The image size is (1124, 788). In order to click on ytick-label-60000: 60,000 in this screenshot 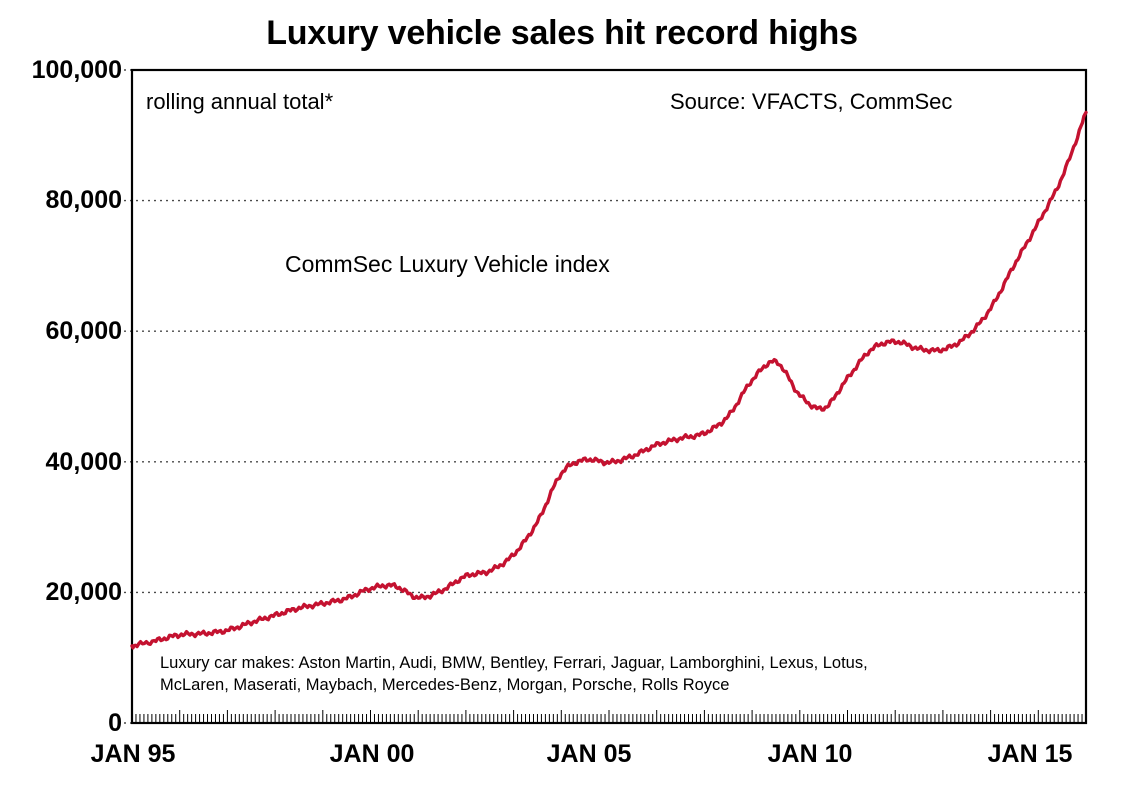, I will do `click(83, 331)`.